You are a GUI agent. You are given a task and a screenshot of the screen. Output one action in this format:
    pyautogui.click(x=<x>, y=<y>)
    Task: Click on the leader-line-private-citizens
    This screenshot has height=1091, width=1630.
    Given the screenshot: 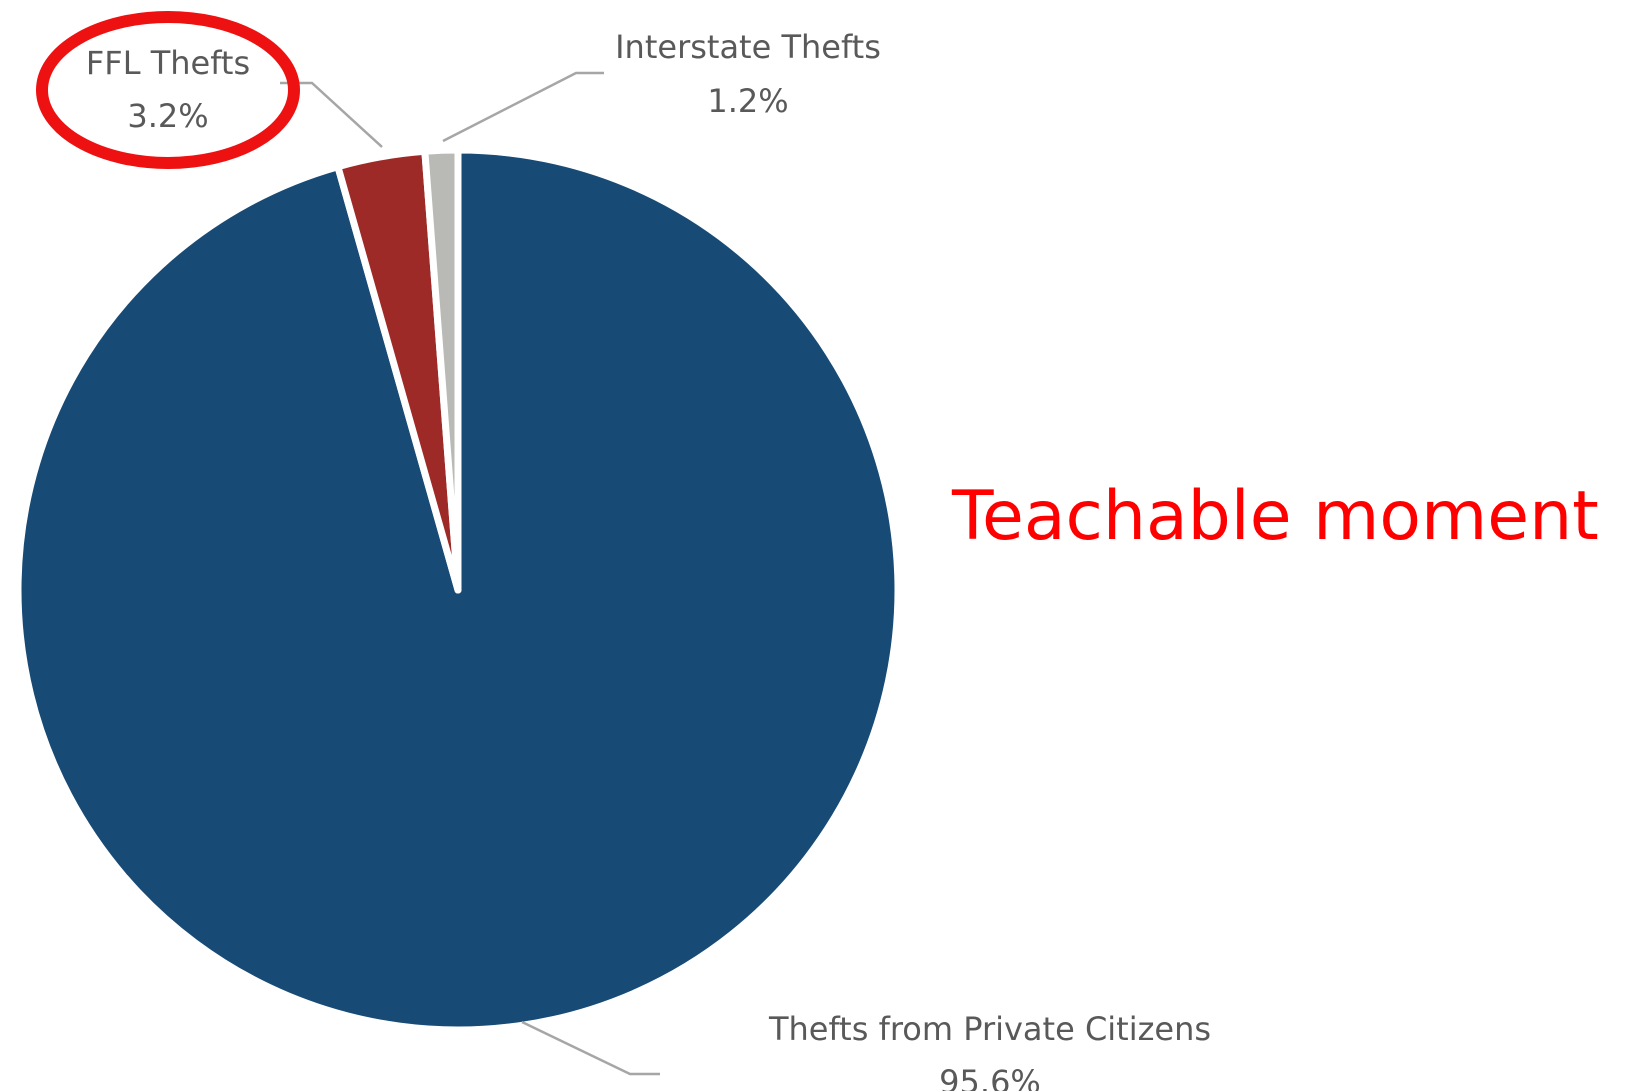 What is the action you would take?
    pyautogui.click(x=590, y=1048)
    